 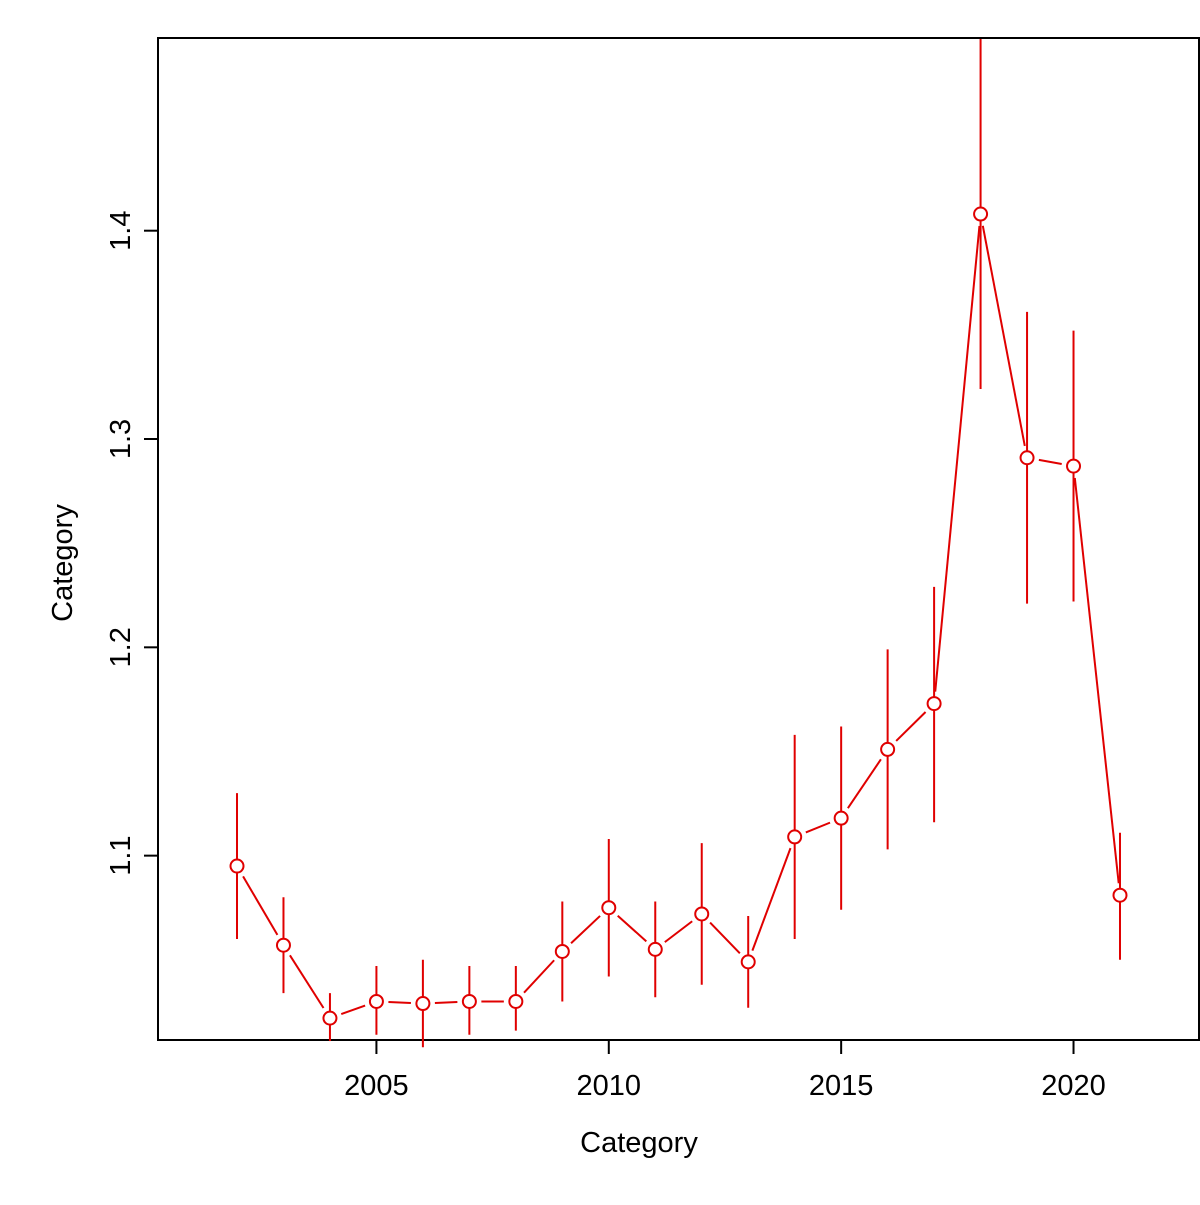 What do you see at coordinates (121, 439) in the screenshot?
I see `y-tick-label: 1.3` at bounding box center [121, 439].